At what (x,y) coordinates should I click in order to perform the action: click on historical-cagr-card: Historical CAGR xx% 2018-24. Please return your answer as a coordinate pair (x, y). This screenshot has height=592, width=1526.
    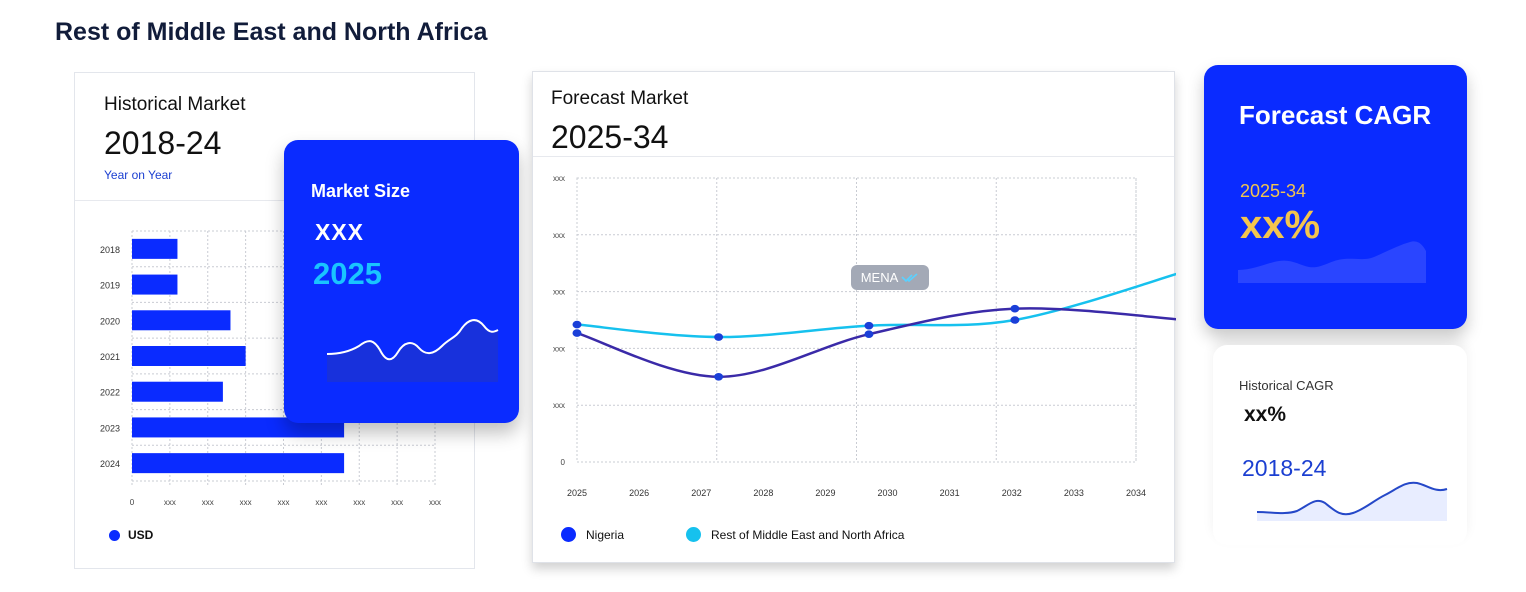
    Looking at the image, I should click on (1340, 445).